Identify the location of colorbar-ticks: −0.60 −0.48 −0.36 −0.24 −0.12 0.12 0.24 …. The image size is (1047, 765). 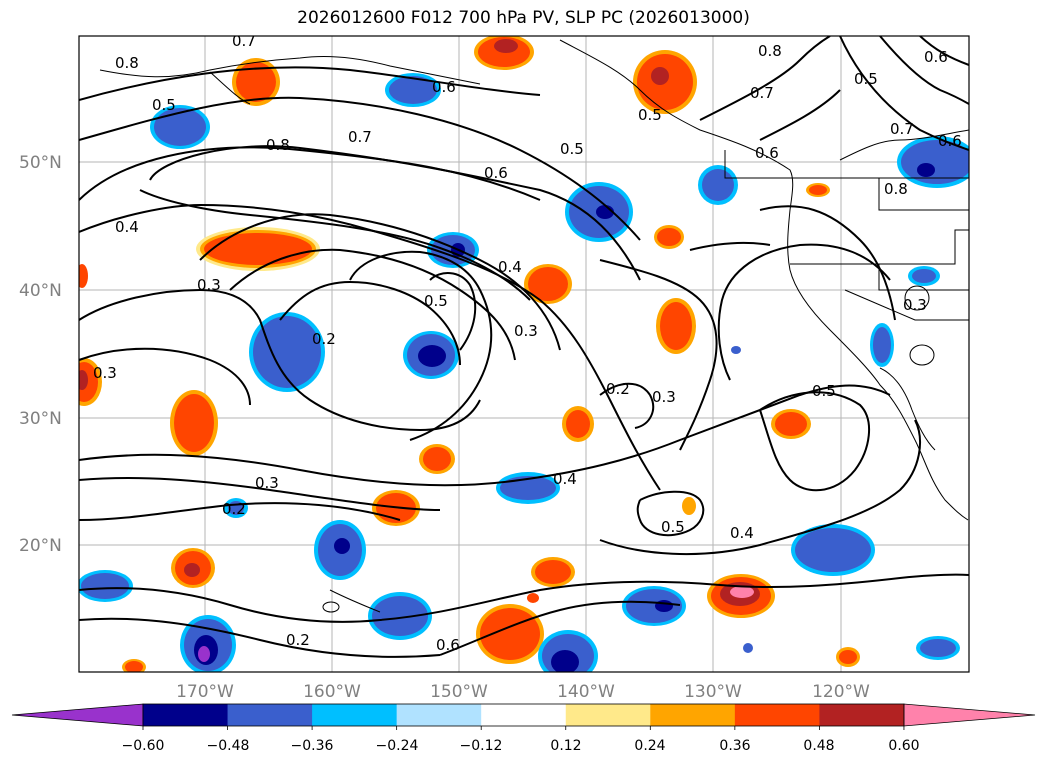
(521, 746).